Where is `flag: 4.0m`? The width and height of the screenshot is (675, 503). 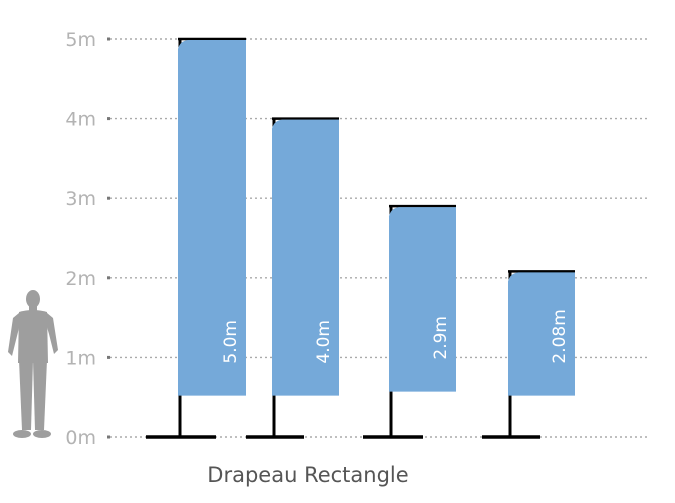
flag: 4.0m is located at coordinates (292, 278).